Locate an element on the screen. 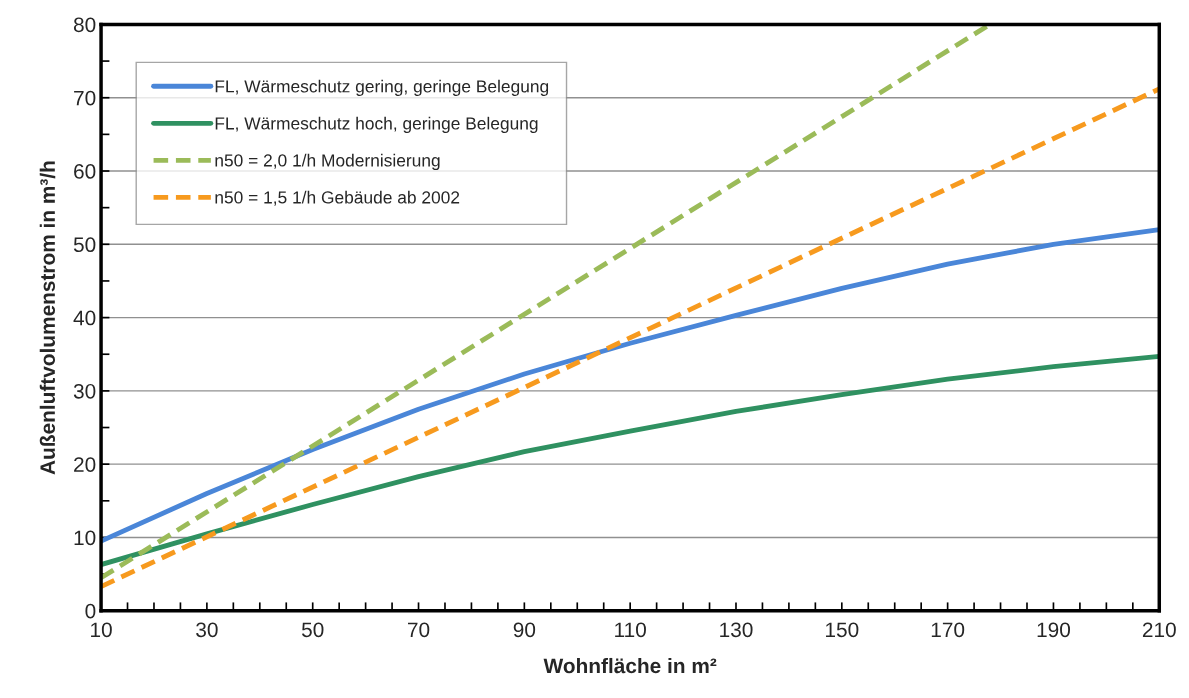 The width and height of the screenshot is (1189, 698). x-tick-label: 150 is located at coordinates (842, 630).